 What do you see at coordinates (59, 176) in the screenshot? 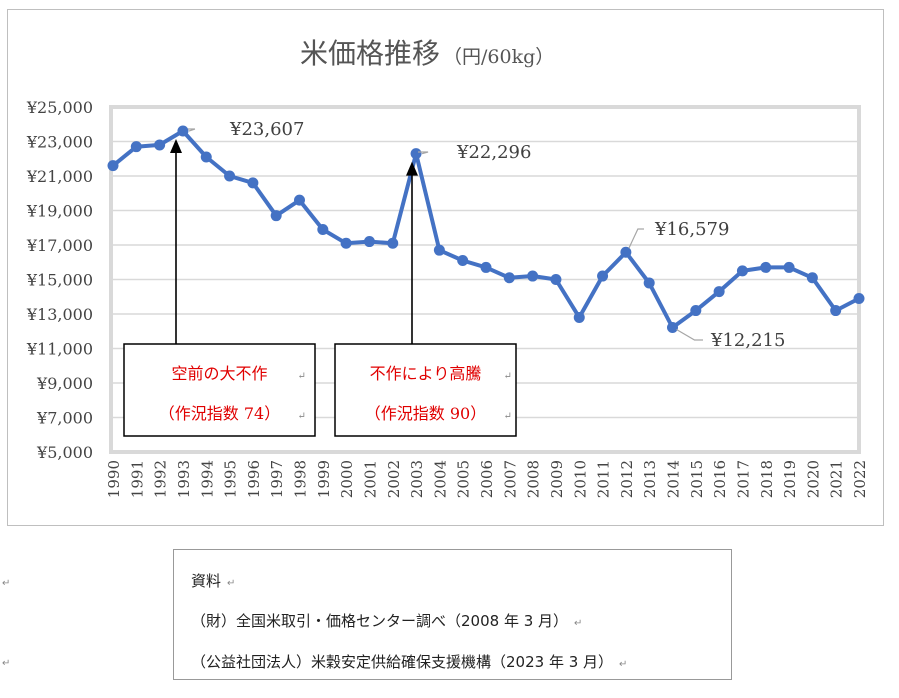
I see `y-tick-label: ¥21,000` at bounding box center [59, 176].